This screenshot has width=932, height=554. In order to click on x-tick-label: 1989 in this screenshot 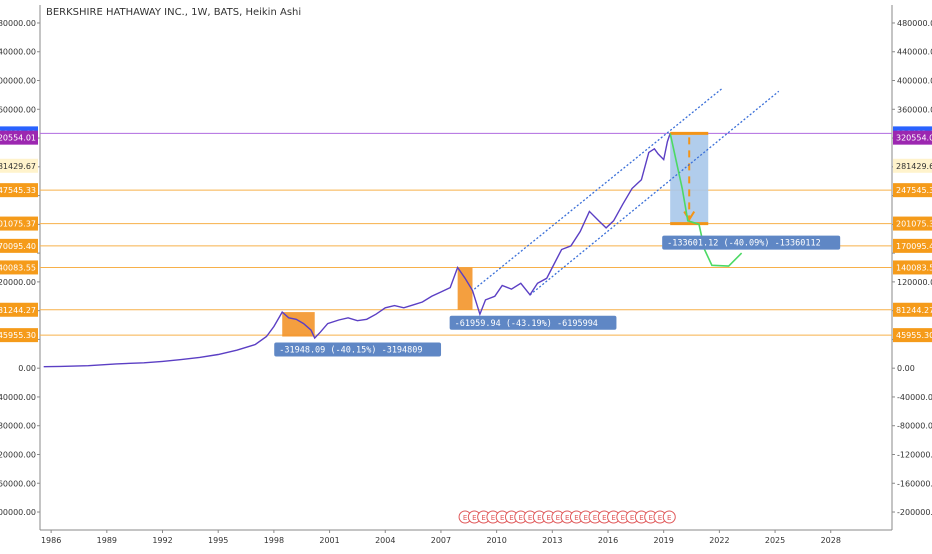, I will do `click(107, 540)`.